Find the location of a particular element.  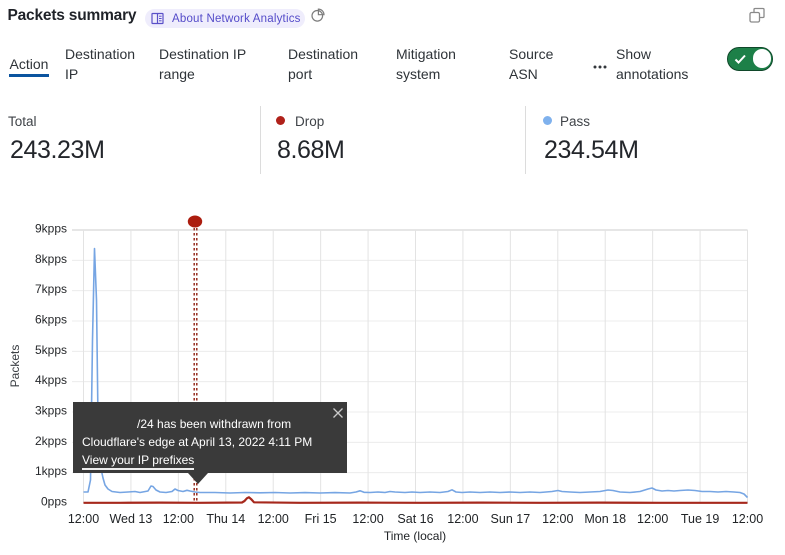

svg-text: 8kpps is located at coordinates (51, 259).